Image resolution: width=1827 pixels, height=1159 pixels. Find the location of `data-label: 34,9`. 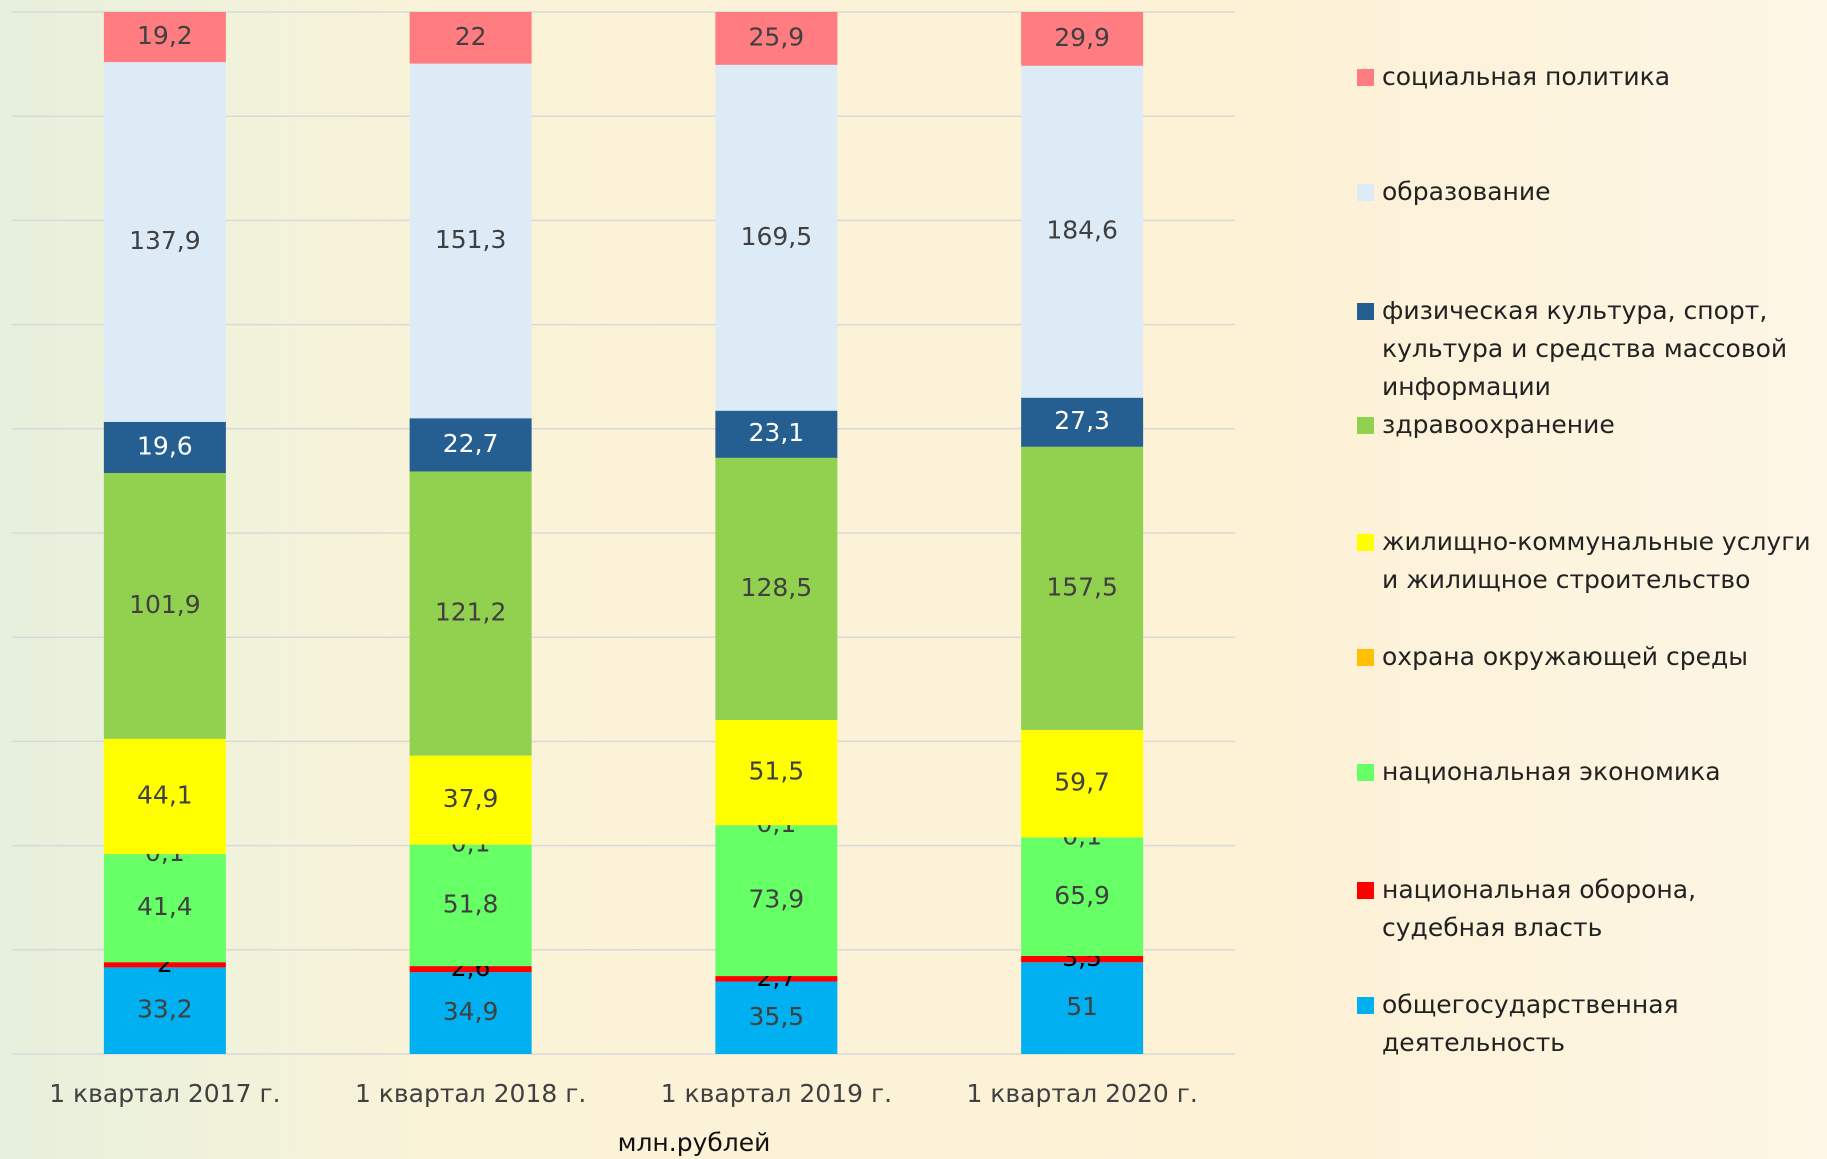

data-label: 34,9 is located at coordinates (471, 1011).